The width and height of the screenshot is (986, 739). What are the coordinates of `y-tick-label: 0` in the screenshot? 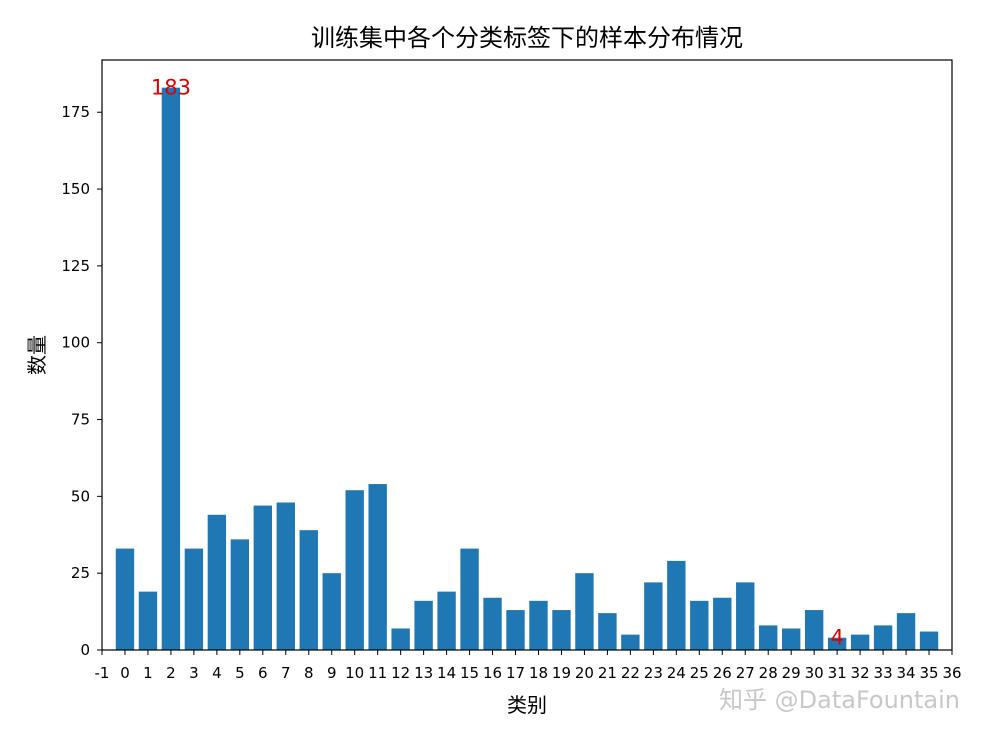 It's located at (85, 650).